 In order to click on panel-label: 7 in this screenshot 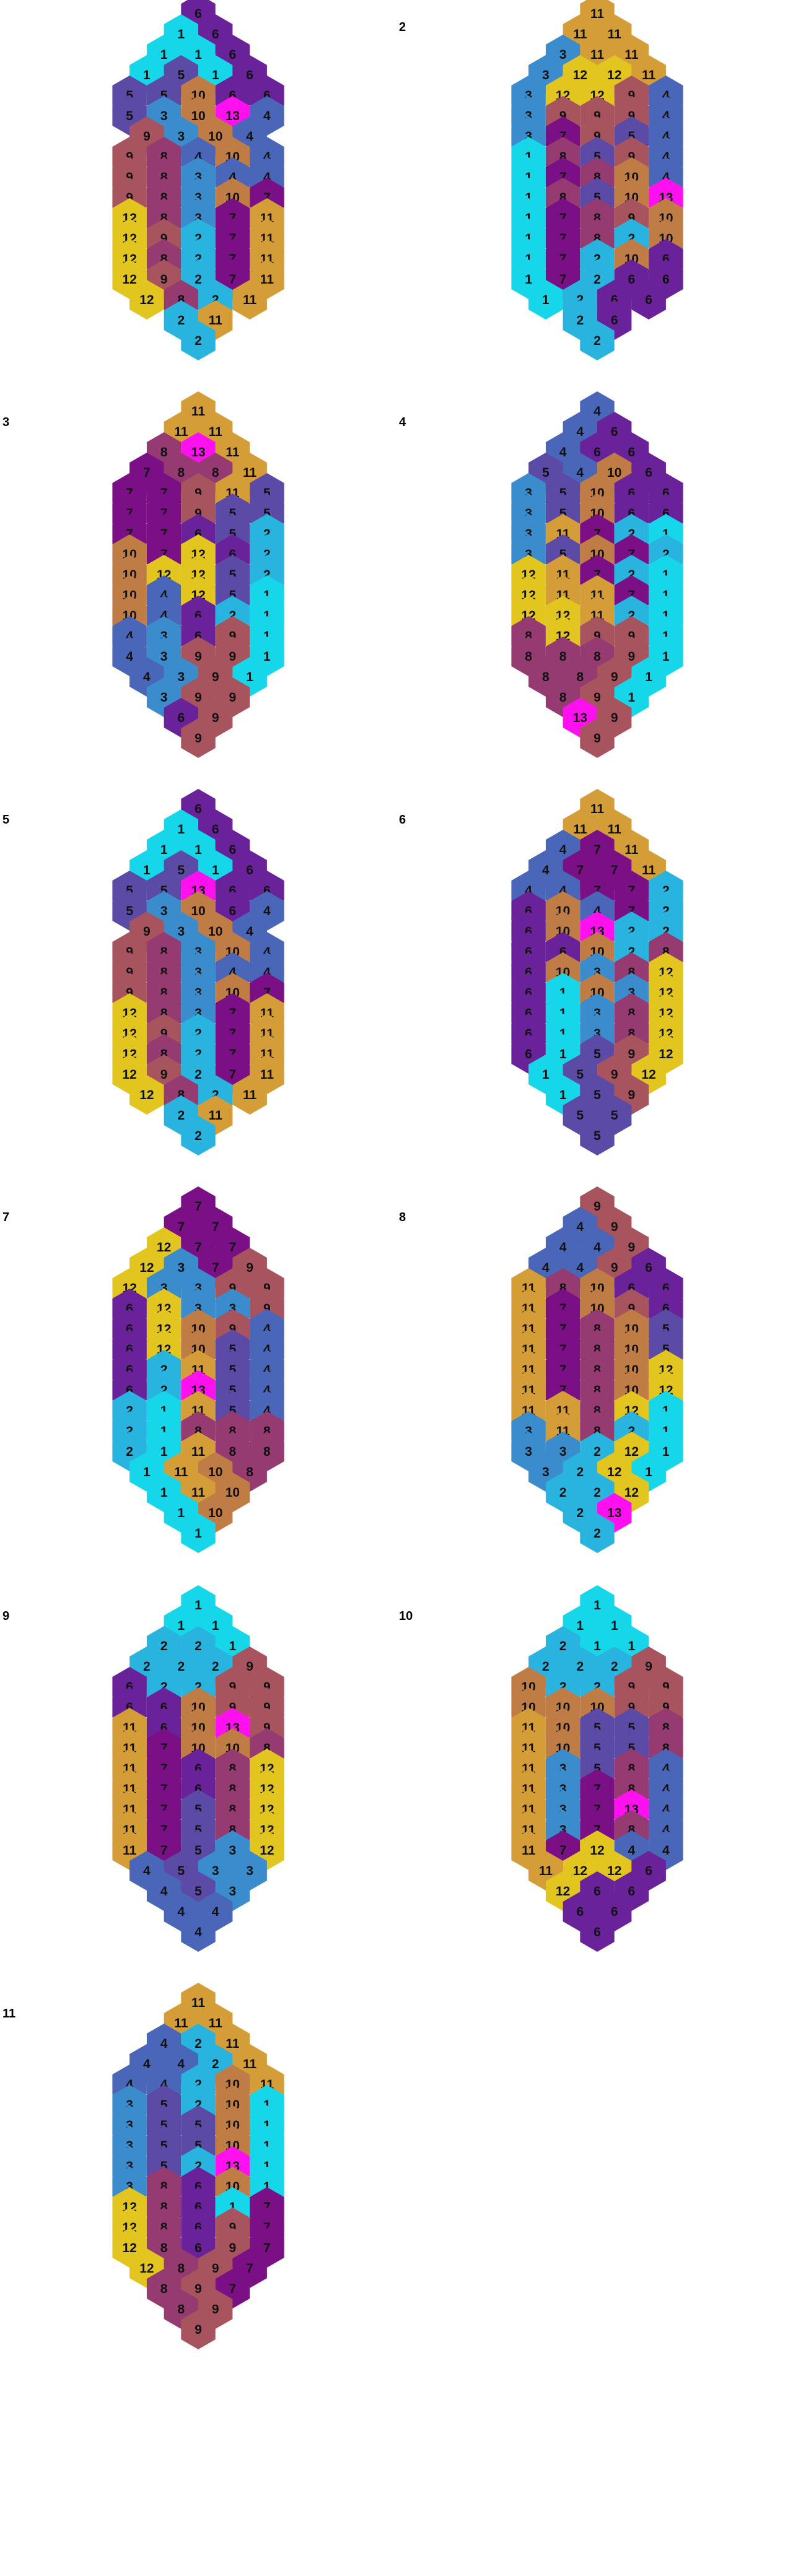, I will do `click(5, 1217)`.